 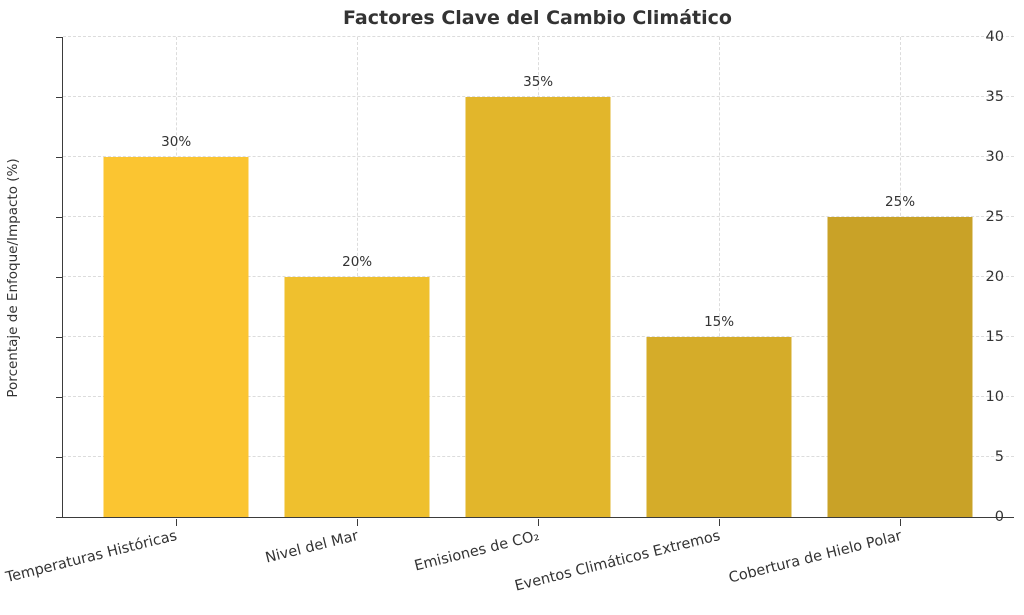 I want to click on bar-value-label: 15%, so click(x=719, y=322).